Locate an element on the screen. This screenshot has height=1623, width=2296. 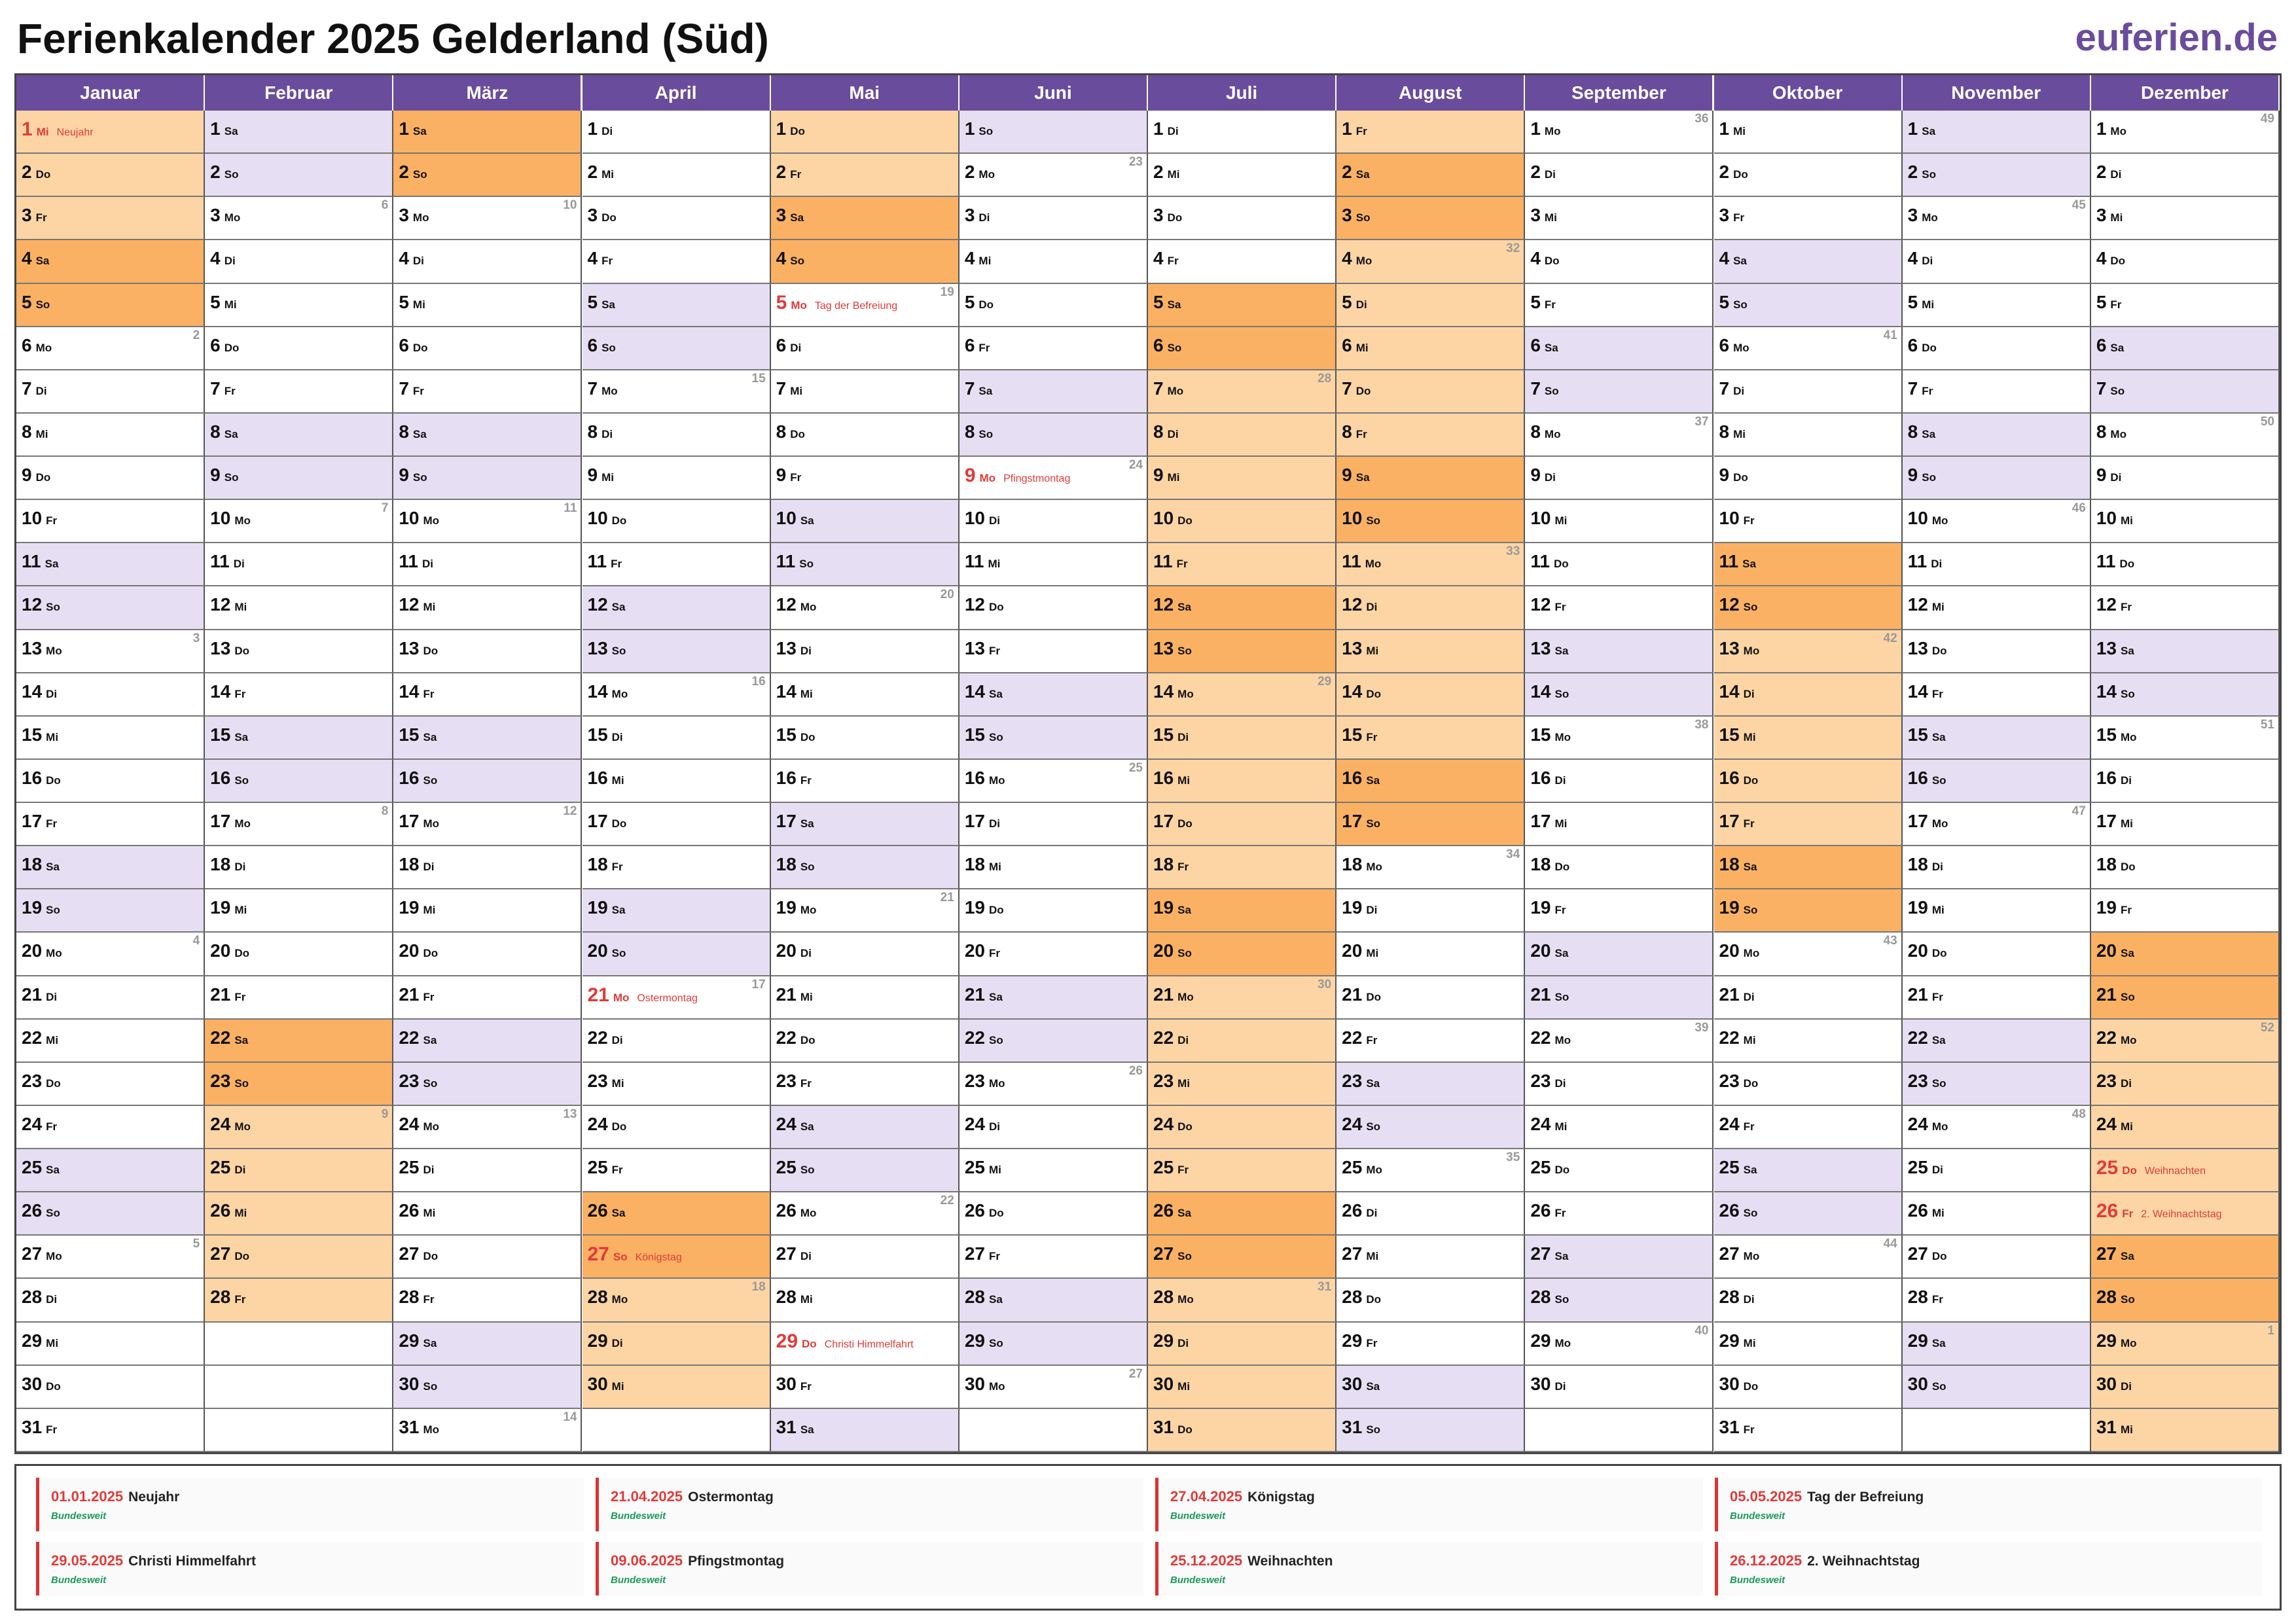
day-cell is located at coordinates (676, 1430).